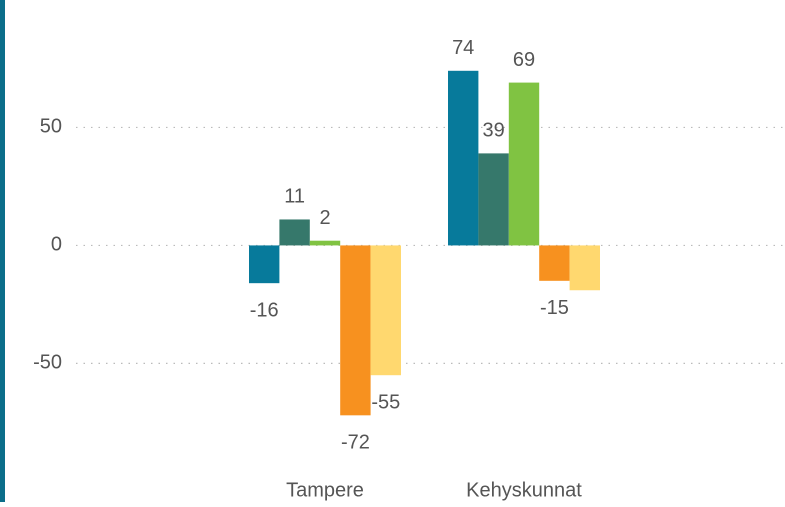 This screenshot has width=785, height=507. Describe the element at coordinates (554, 308) in the screenshot. I see `data-label: -15` at that location.